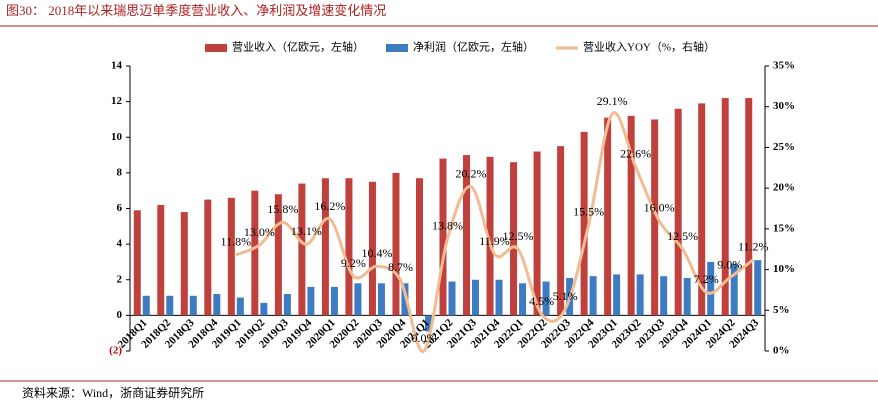  What do you see at coordinates (306, 231) in the screenshot?
I see `data-label: 13.1%` at bounding box center [306, 231].